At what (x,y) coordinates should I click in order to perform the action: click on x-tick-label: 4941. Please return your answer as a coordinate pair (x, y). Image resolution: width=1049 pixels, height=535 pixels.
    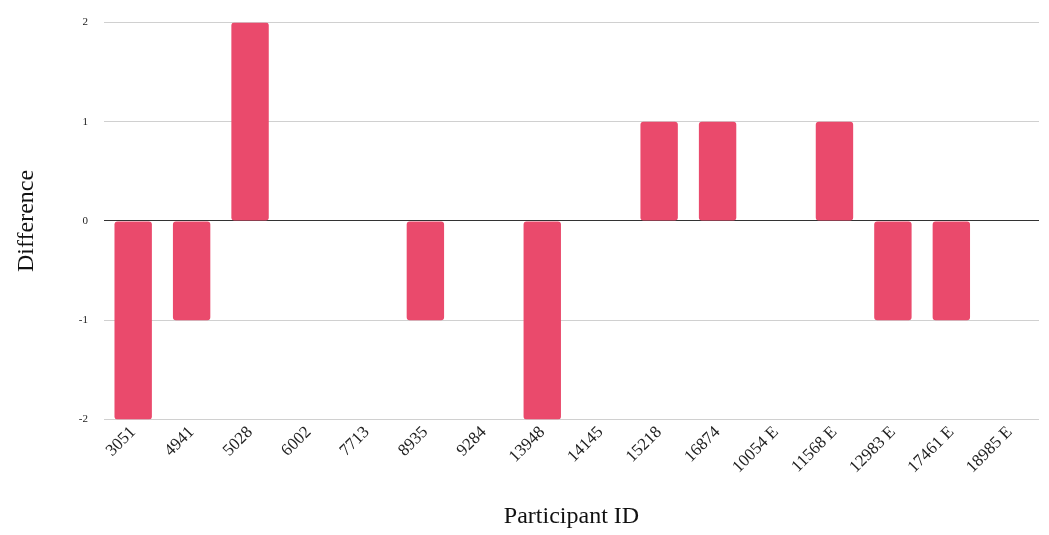
    Looking at the image, I should click on (179, 441).